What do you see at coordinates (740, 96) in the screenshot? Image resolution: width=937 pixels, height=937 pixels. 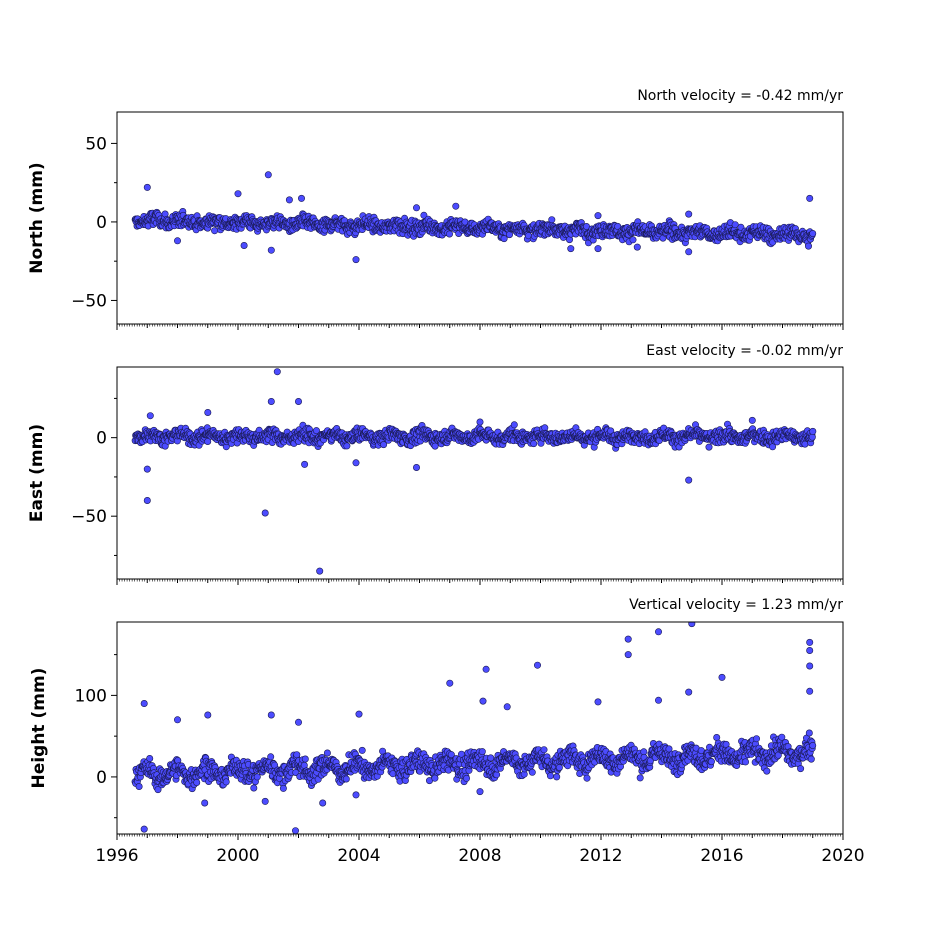 I see `panel-title-north: North velocity = -0.42 mm/yr` at bounding box center [740, 96].